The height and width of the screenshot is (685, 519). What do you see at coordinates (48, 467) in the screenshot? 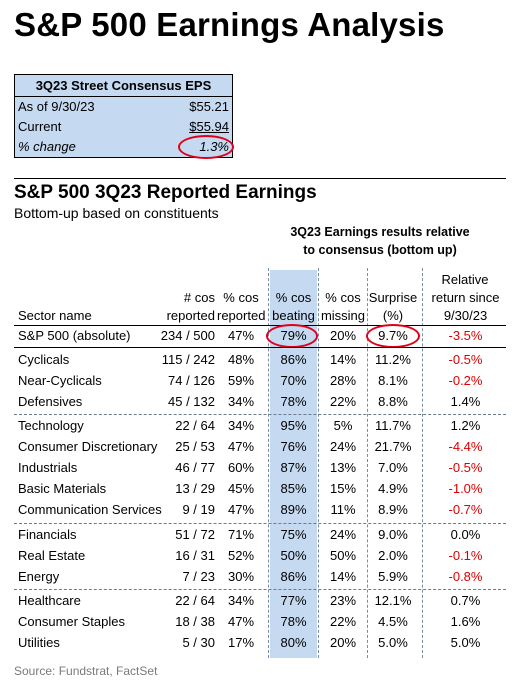
I see `sector-name: Industrials` at bounding box center [48, 467].